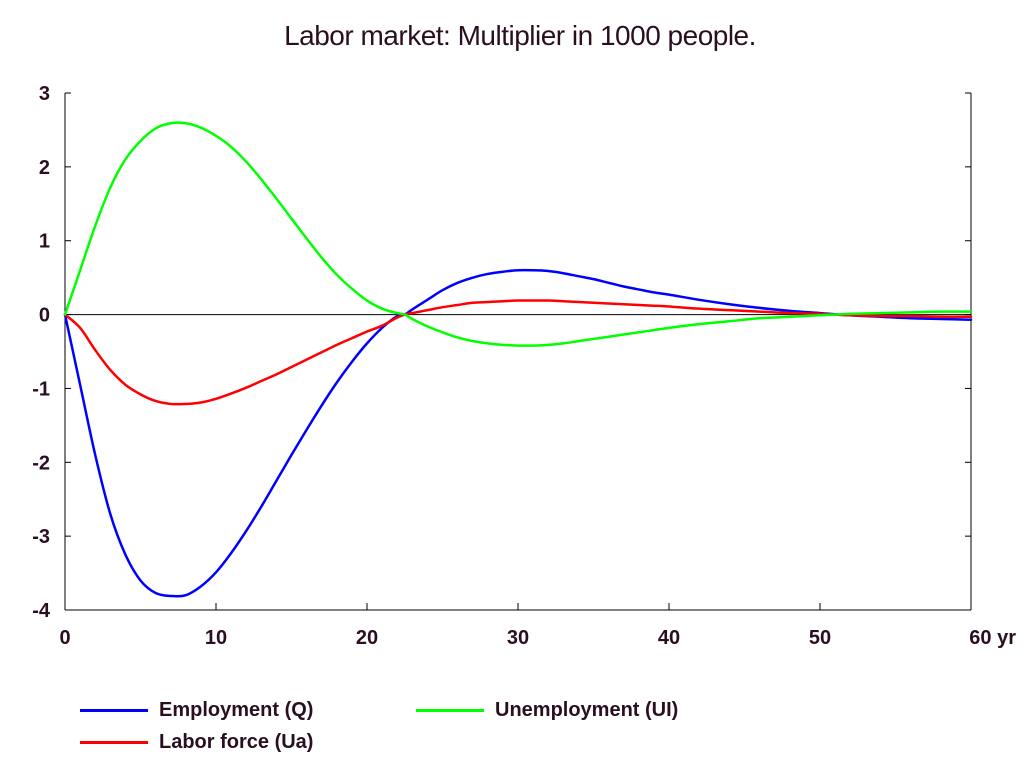  I want to click on y-tick-label: 1, so click(44, 242).